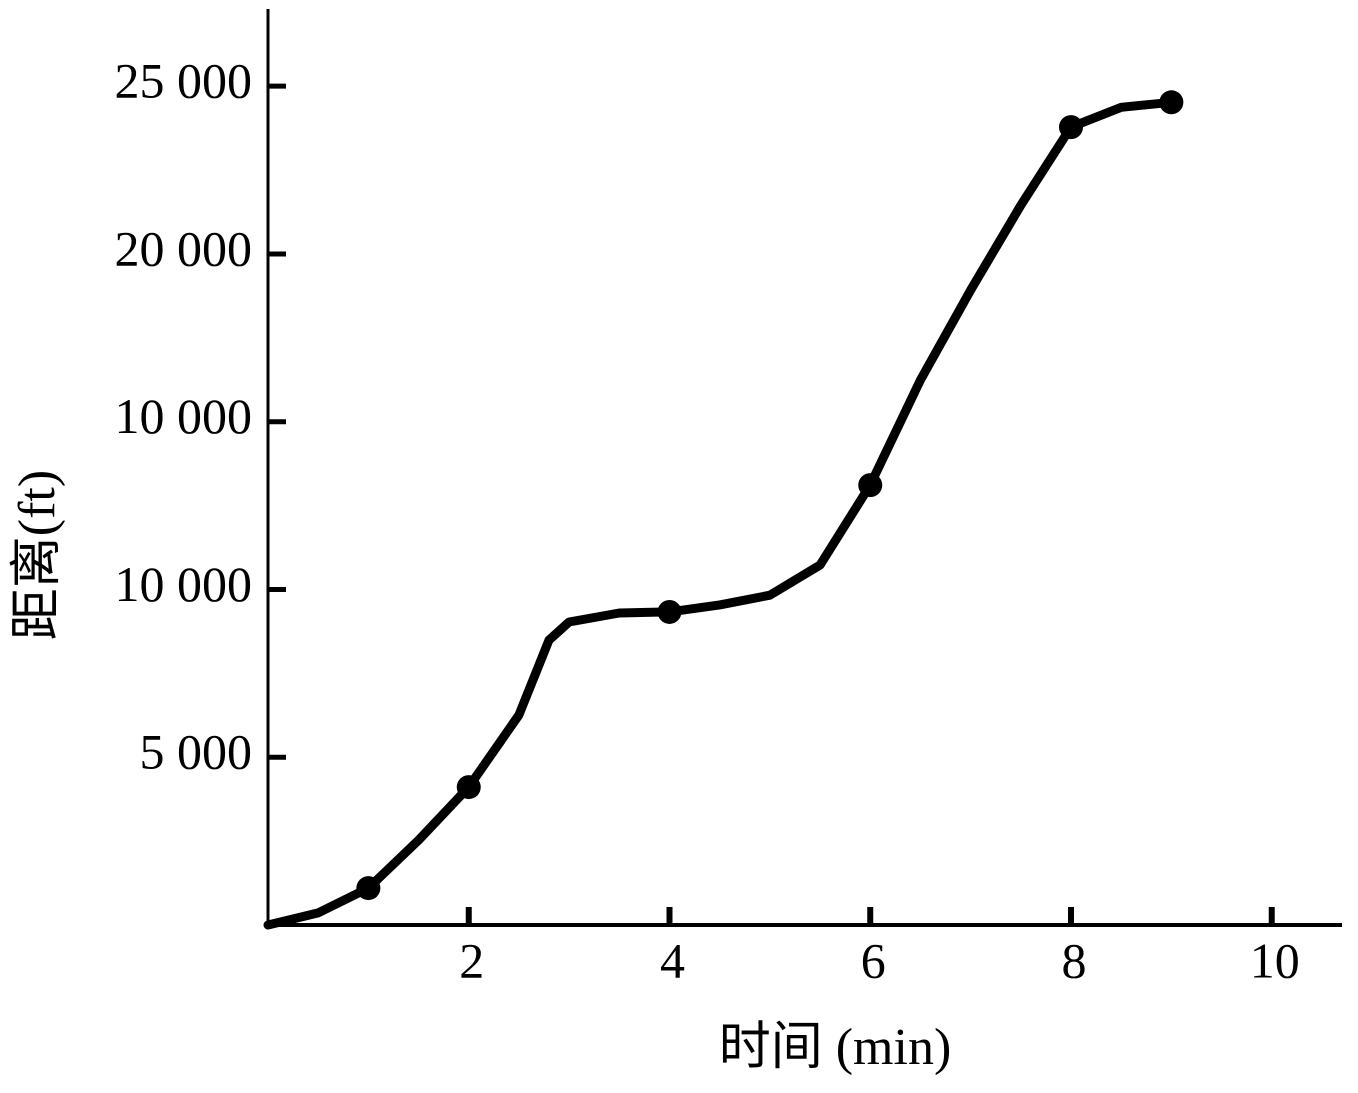  I want to click on x-tick-label: 2, so click(471, 960).